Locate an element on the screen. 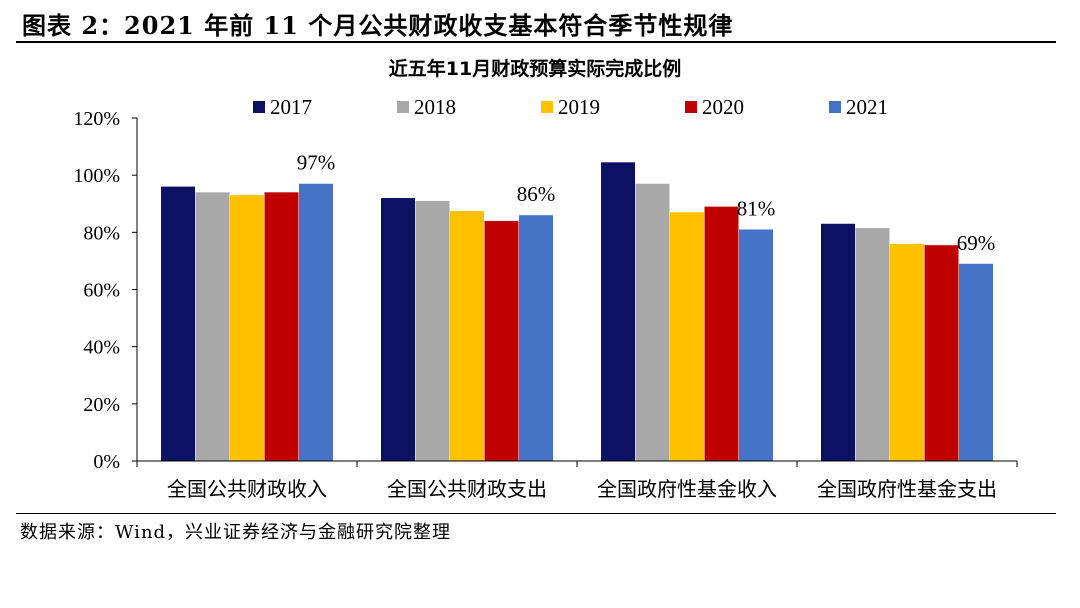  chart-title: 近五年11月财政预算实际完成比例 is located at coordinates (535, 68).